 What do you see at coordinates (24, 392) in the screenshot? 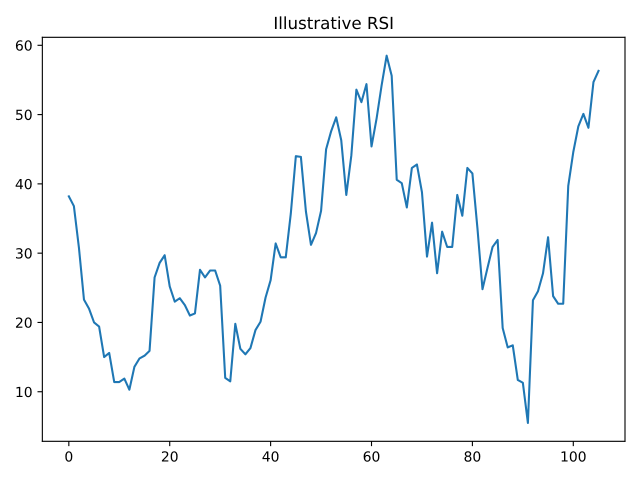
I see `y-tick-label: 10` at bounding box center [24, 392].